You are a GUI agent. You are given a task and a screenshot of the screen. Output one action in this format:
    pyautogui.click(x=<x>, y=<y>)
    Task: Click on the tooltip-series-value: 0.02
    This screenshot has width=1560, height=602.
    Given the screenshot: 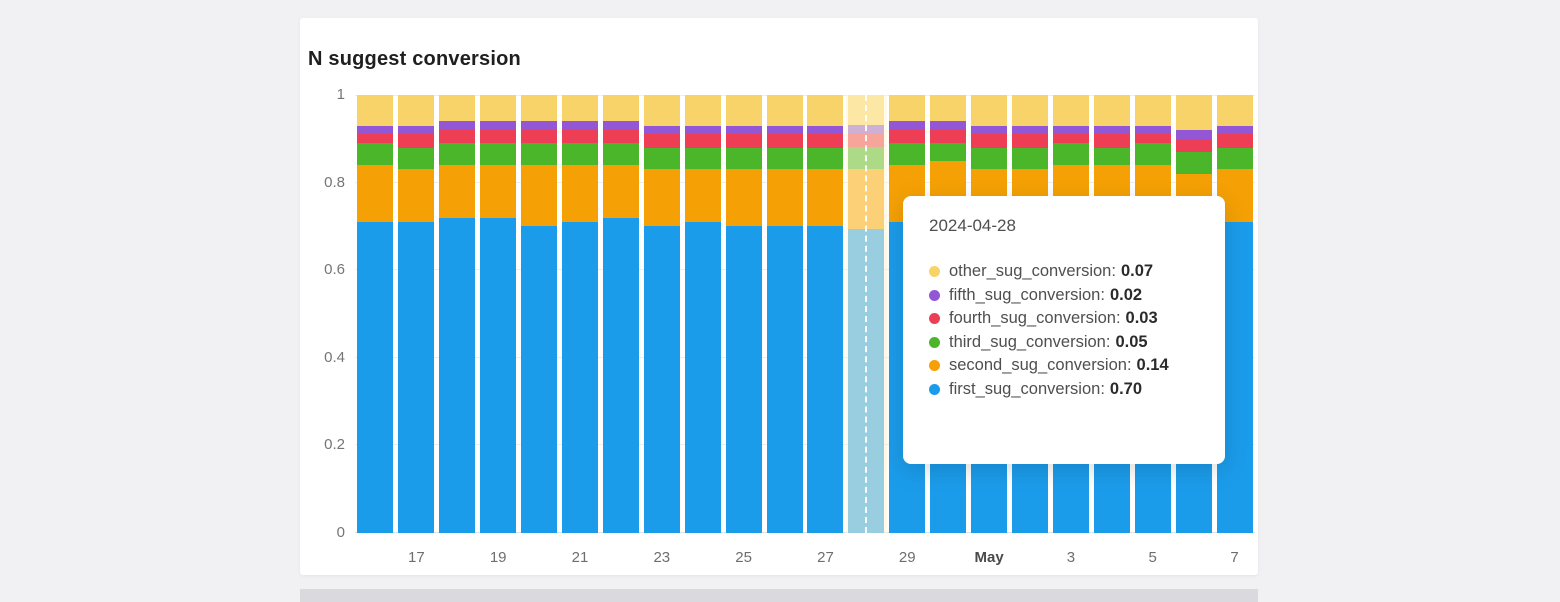 What is the action you would take?
    pyautogui.click(x=1126, y=294)
    